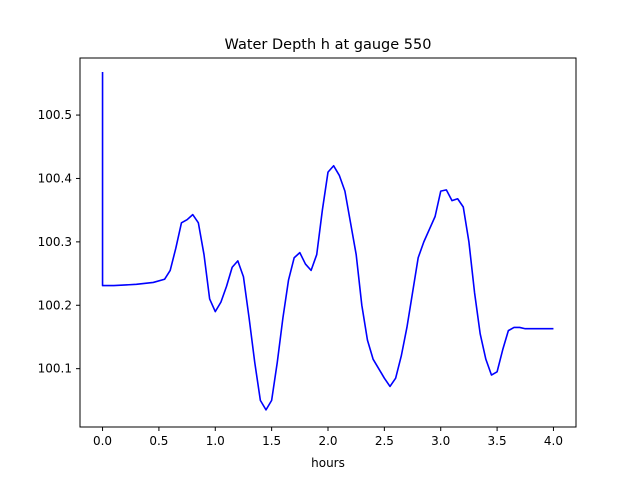  What do you see at coordinates (328, 45) in the screenshot?
I see `chart-title: Water Depth h at gauge 550` at bounding box center [328, 45].